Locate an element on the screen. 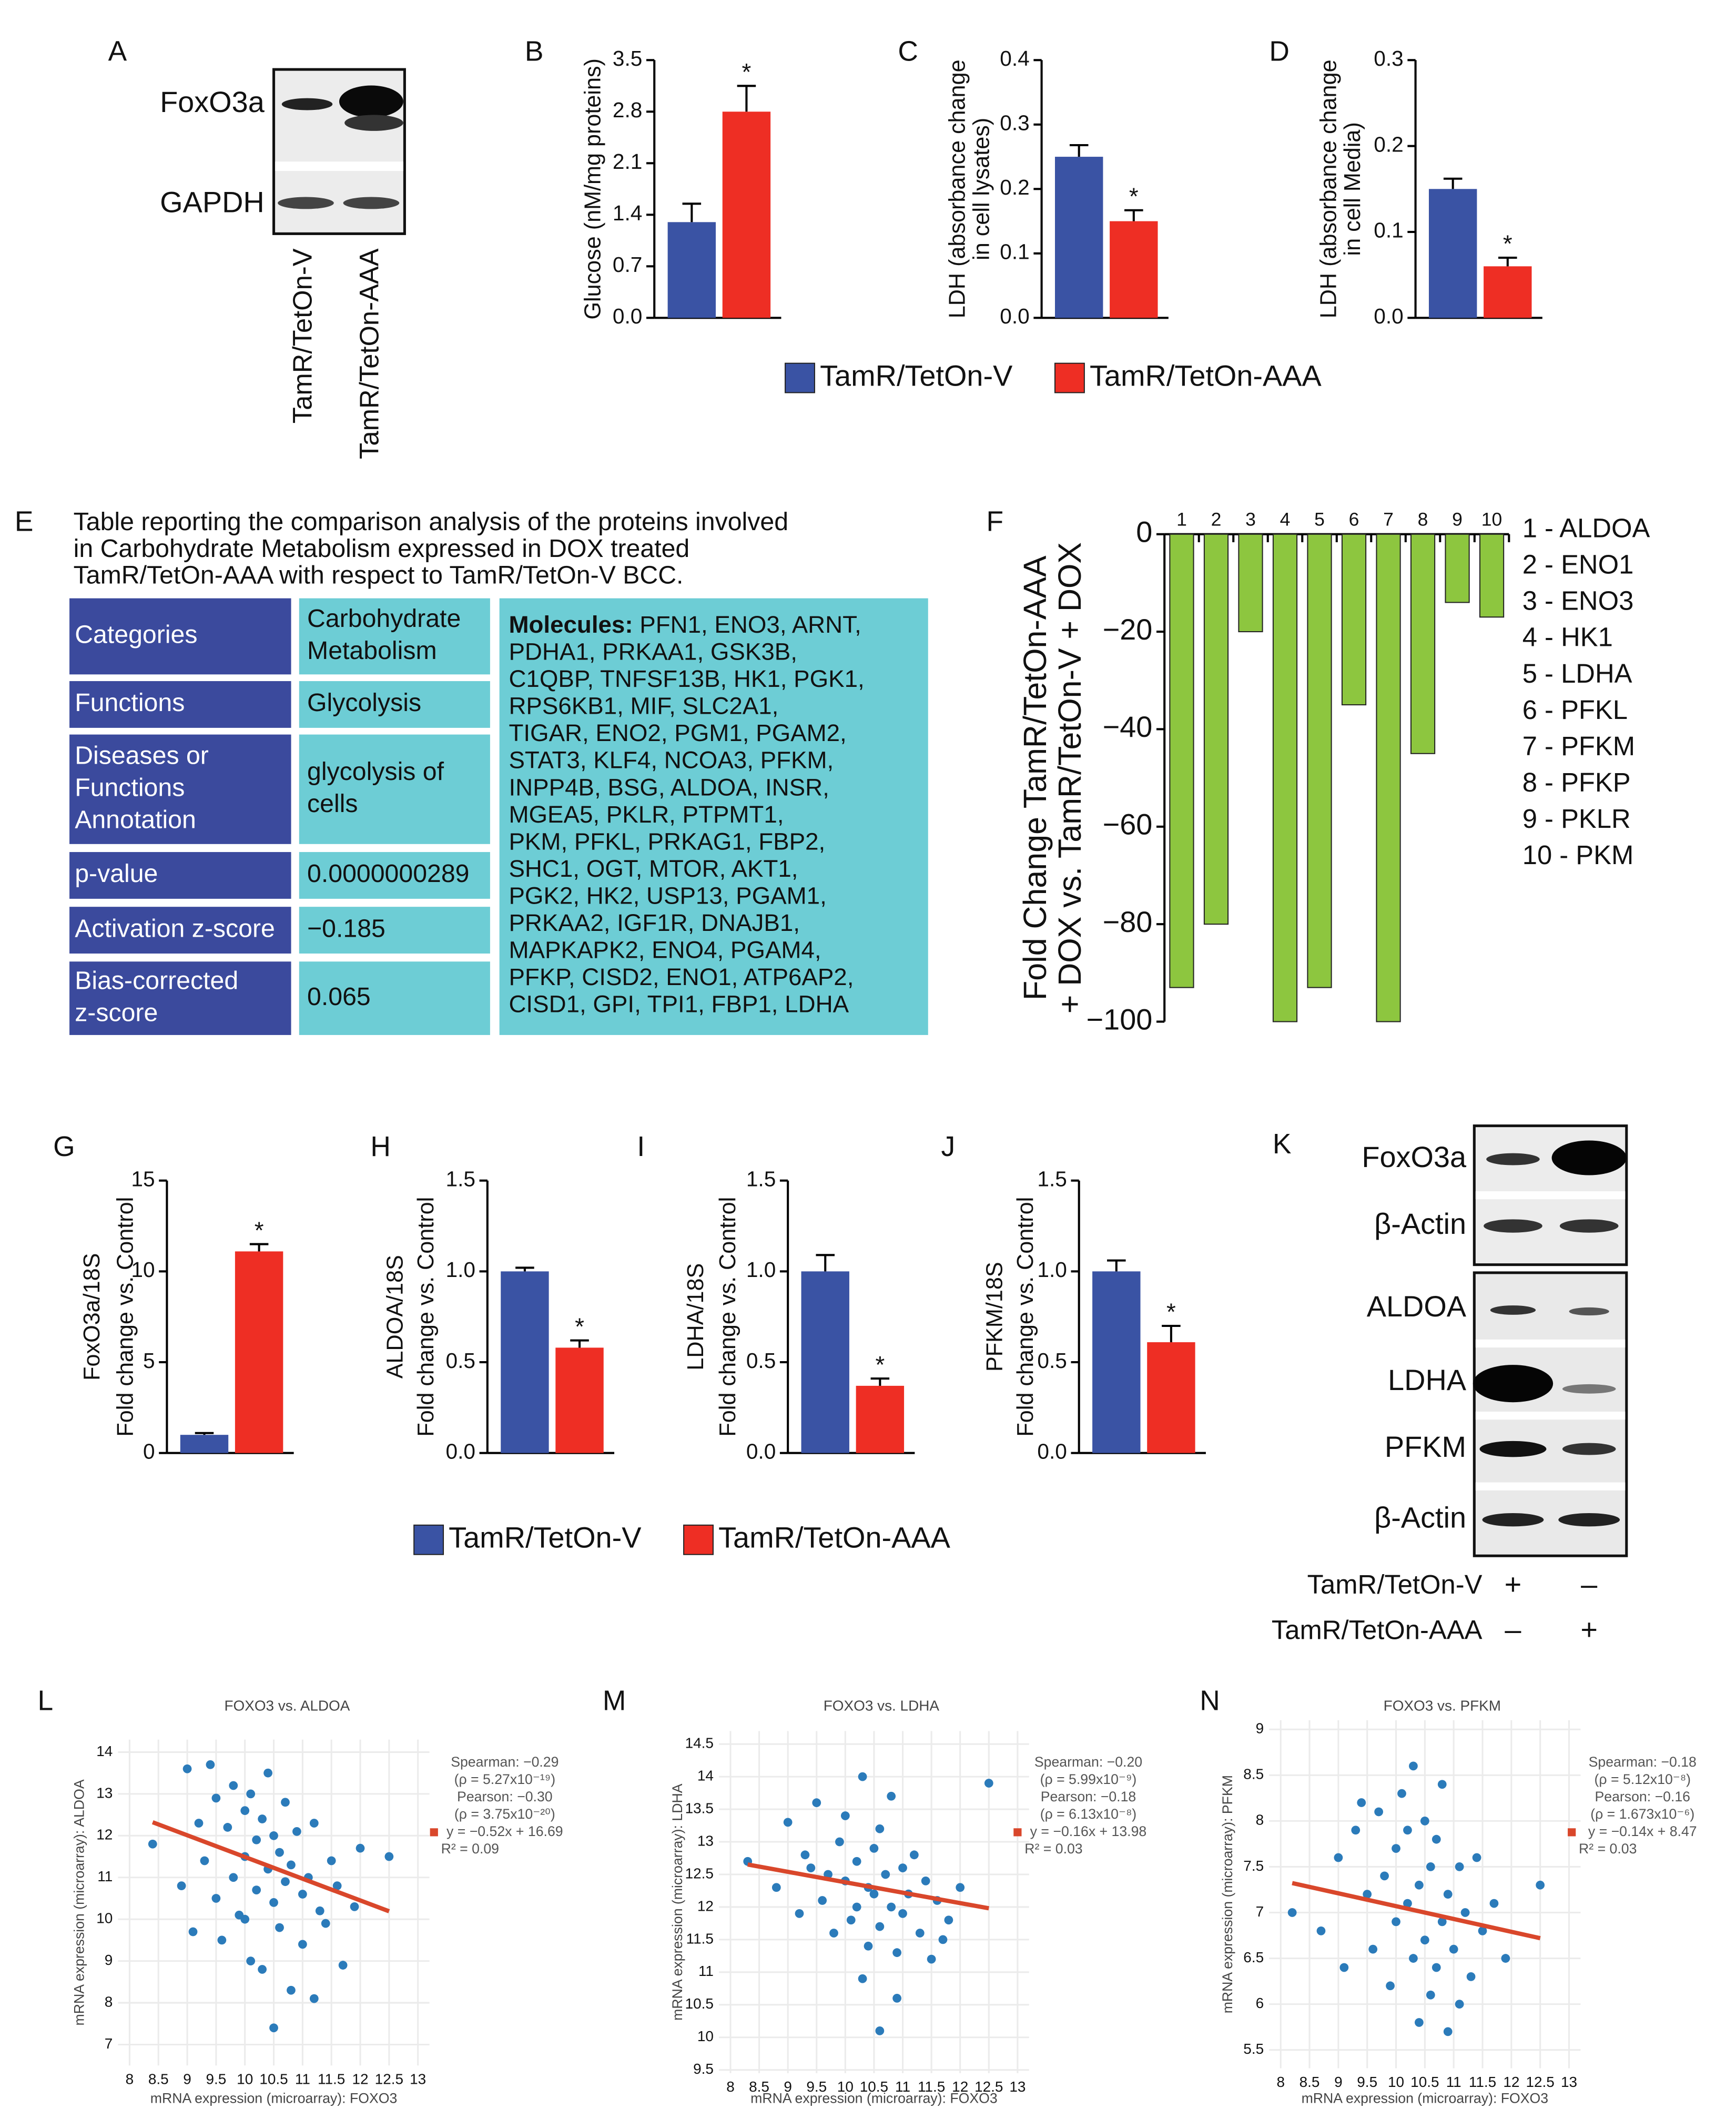 The image size is (1736, 2109). x-axis-label: mRNA expression (microarray): FOXO3 is located at coordinates (1425, 2099).